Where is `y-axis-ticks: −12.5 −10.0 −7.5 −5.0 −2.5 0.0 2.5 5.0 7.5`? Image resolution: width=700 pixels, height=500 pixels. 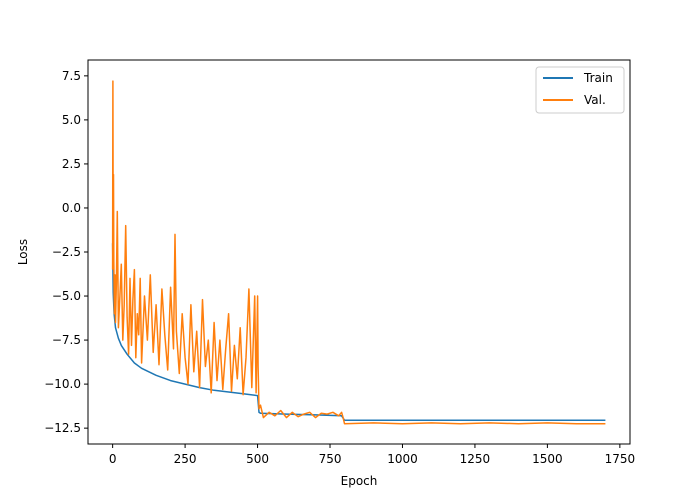
y-axis-ticks: −12.5 −10.0 −7.5 −5.0 −2.5 0.0 2.5 5.0 7.5 is located at coordinates (66, 252).